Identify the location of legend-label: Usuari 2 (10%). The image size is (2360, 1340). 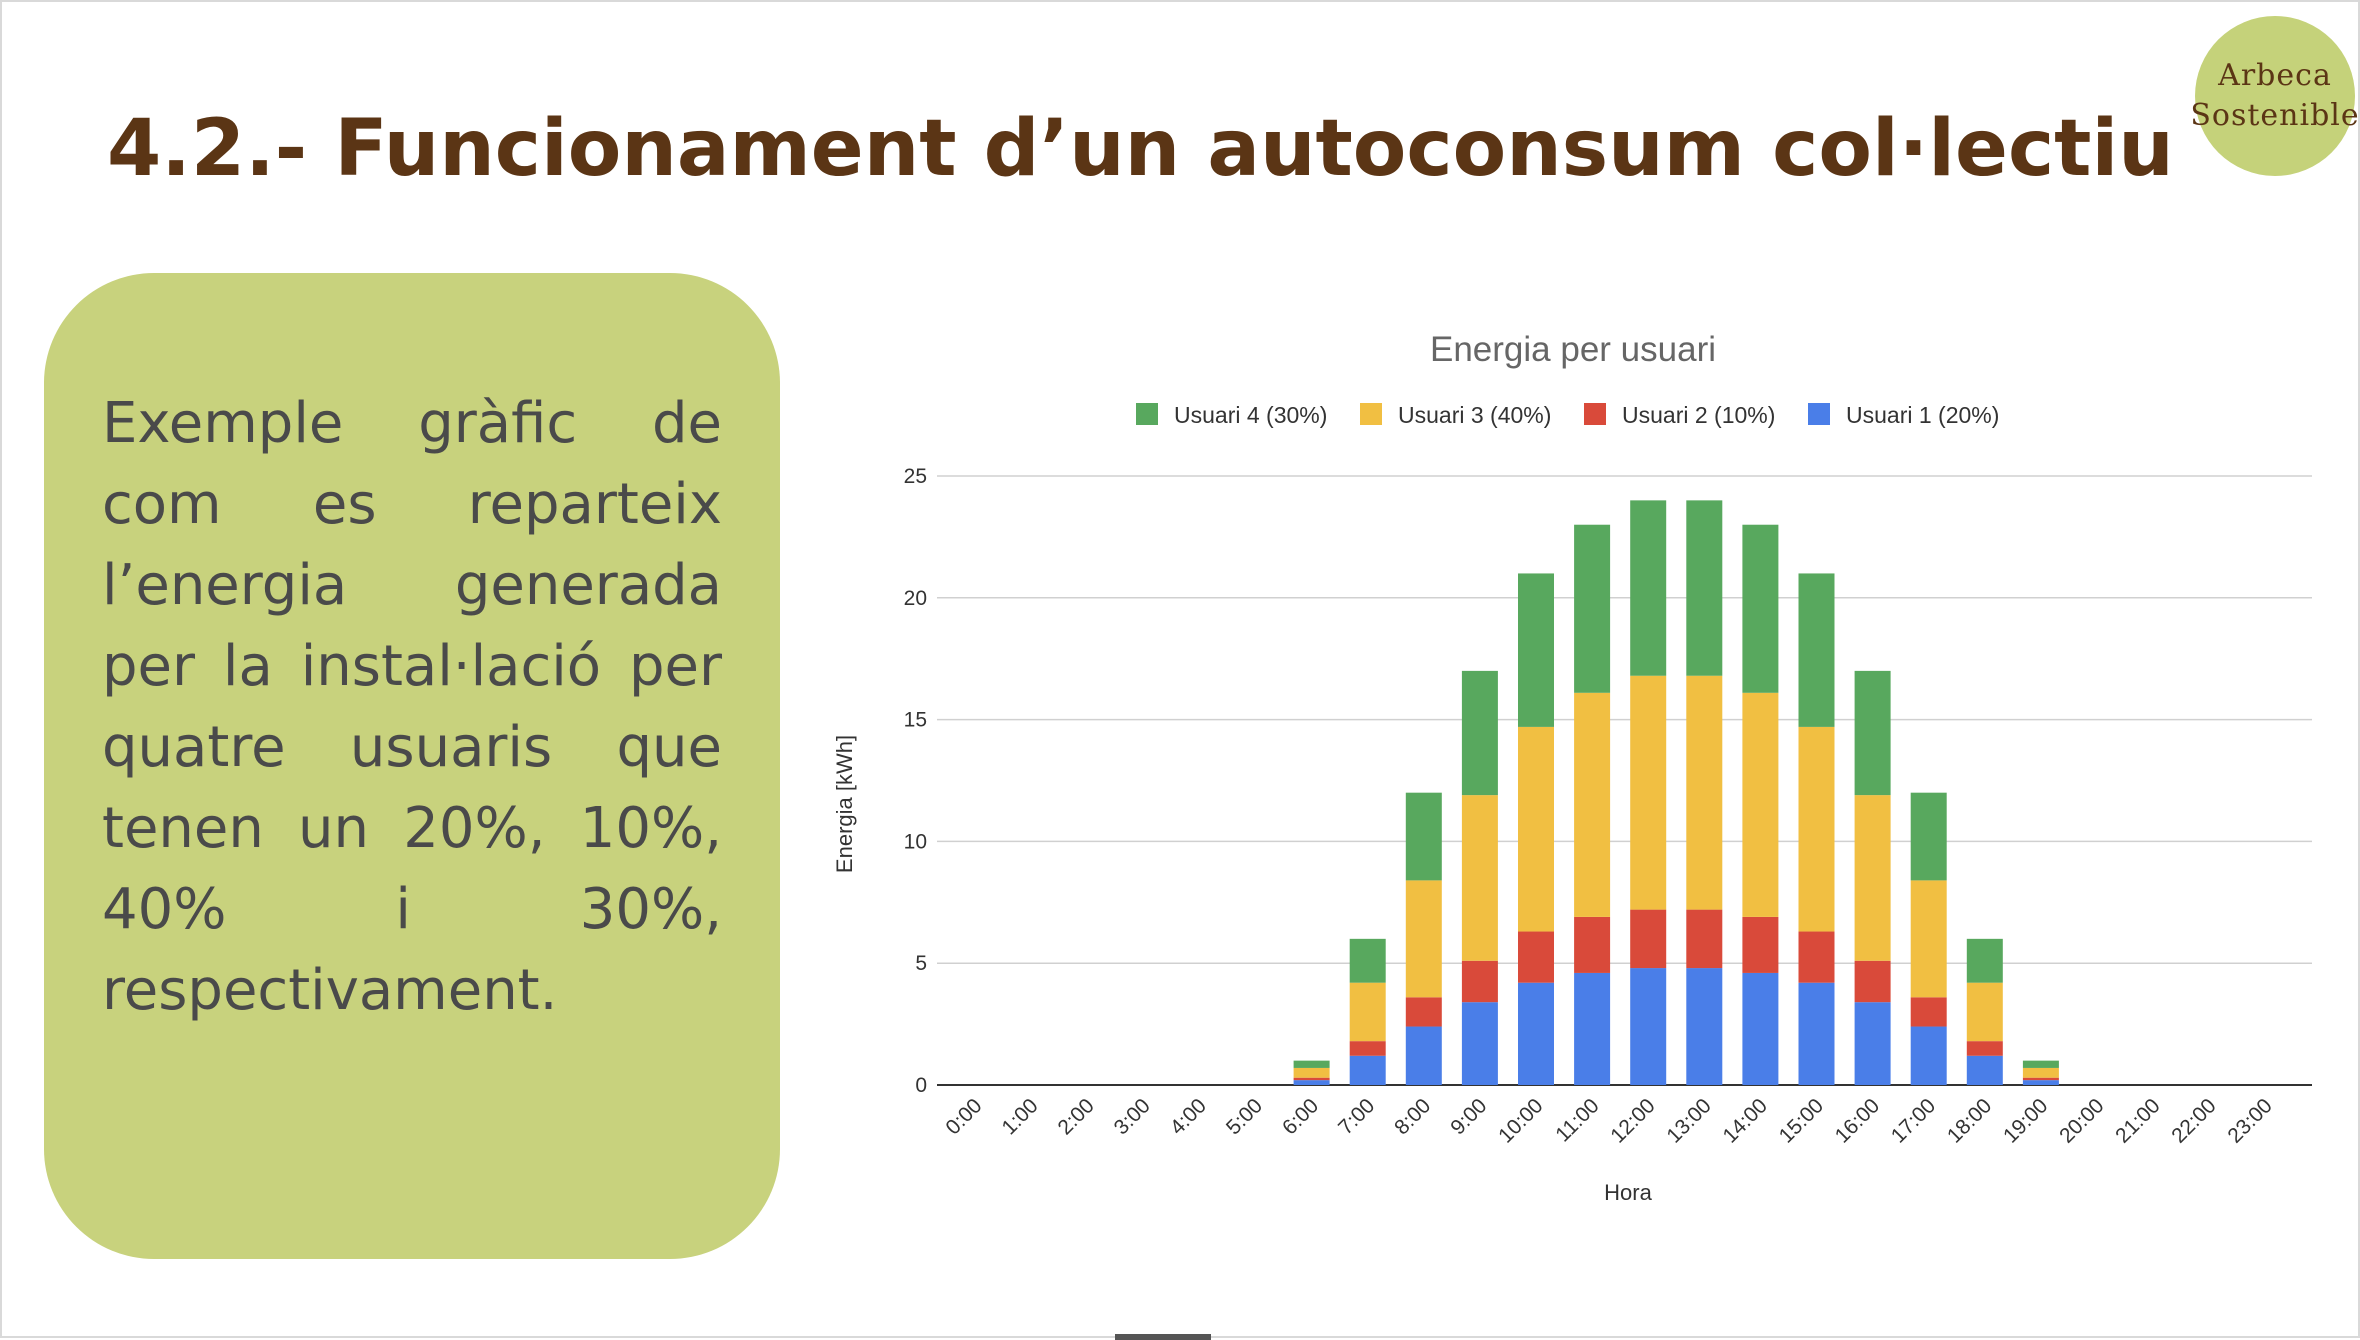
(1698, 415).